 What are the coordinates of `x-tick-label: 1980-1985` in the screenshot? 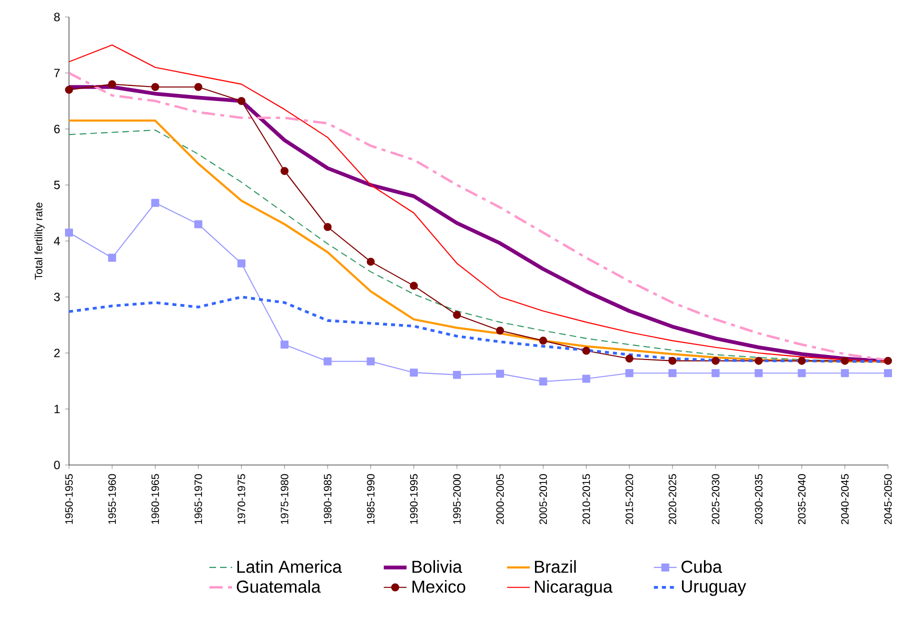 It's located at (328, 499).